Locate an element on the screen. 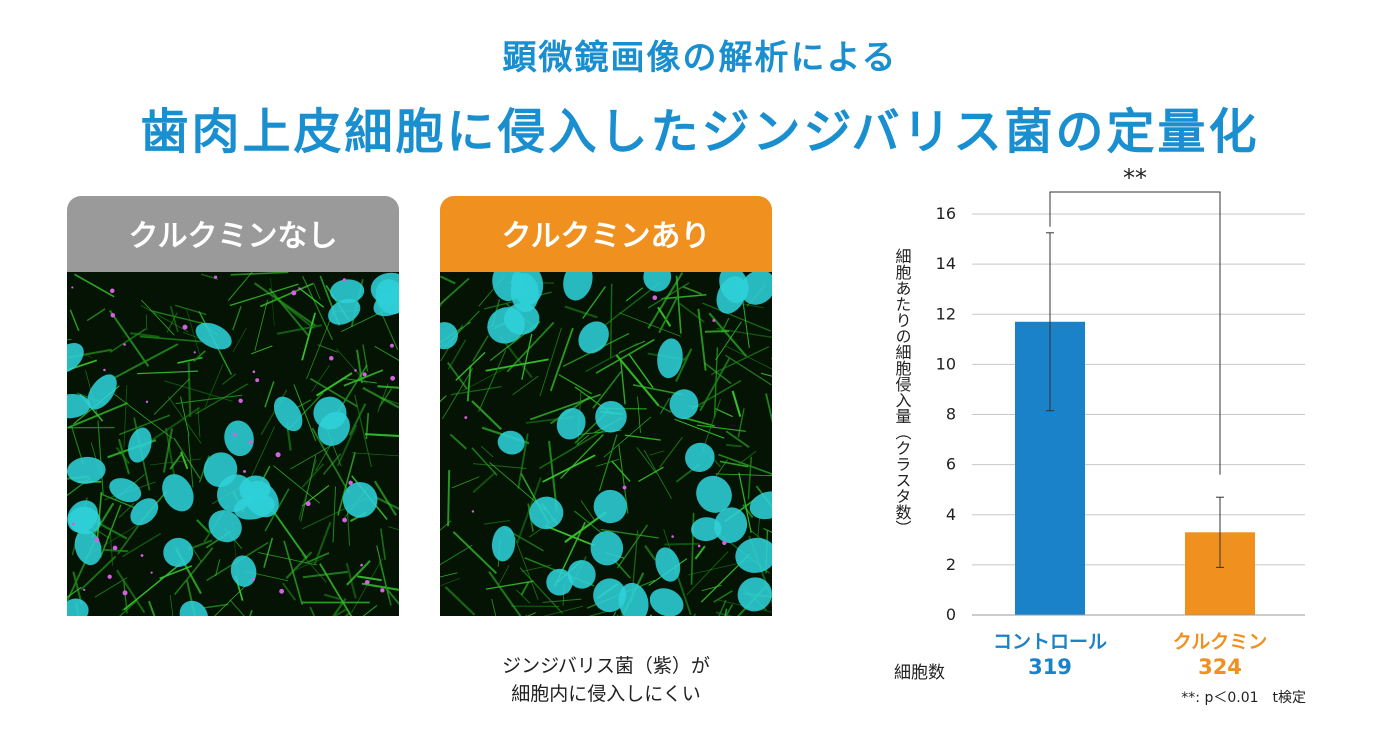 The image size is (1400, 746). y-tick-label: 4 is located at coordinates (951, 514).